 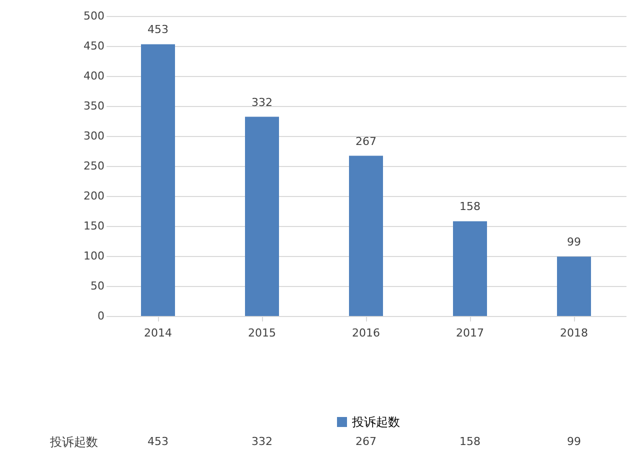 What do you see at coordinates (470, 441) in the screenshot?
I see `text: 158` at bounding box center [470, 441].